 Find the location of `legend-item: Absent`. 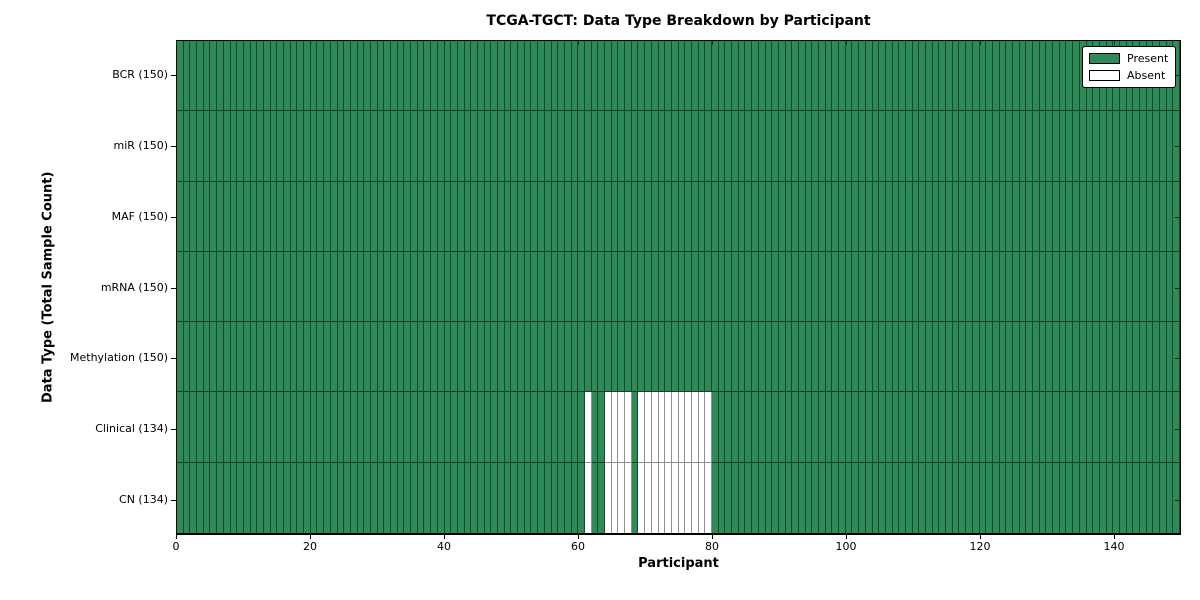

legend-item: Absent is located at coordinates (1128, 75).